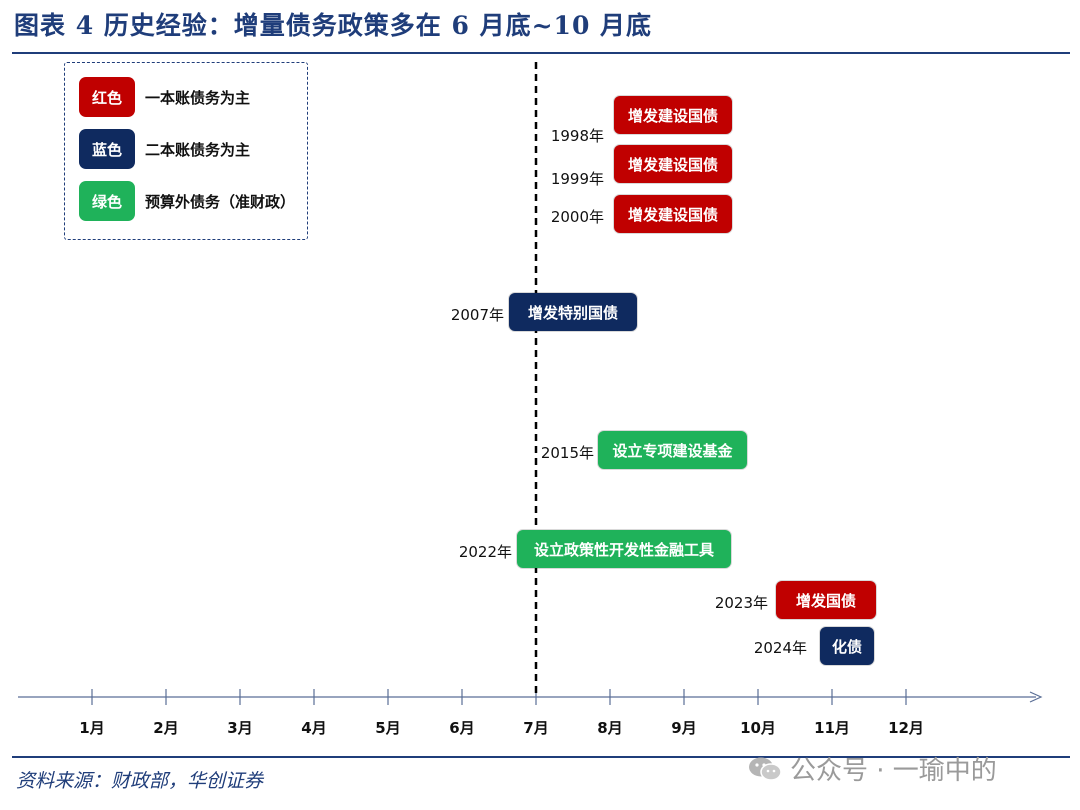  Describe the element at coordinates (577, 179) in the screenshot. I see `event-year-label: 1999年` at that location.